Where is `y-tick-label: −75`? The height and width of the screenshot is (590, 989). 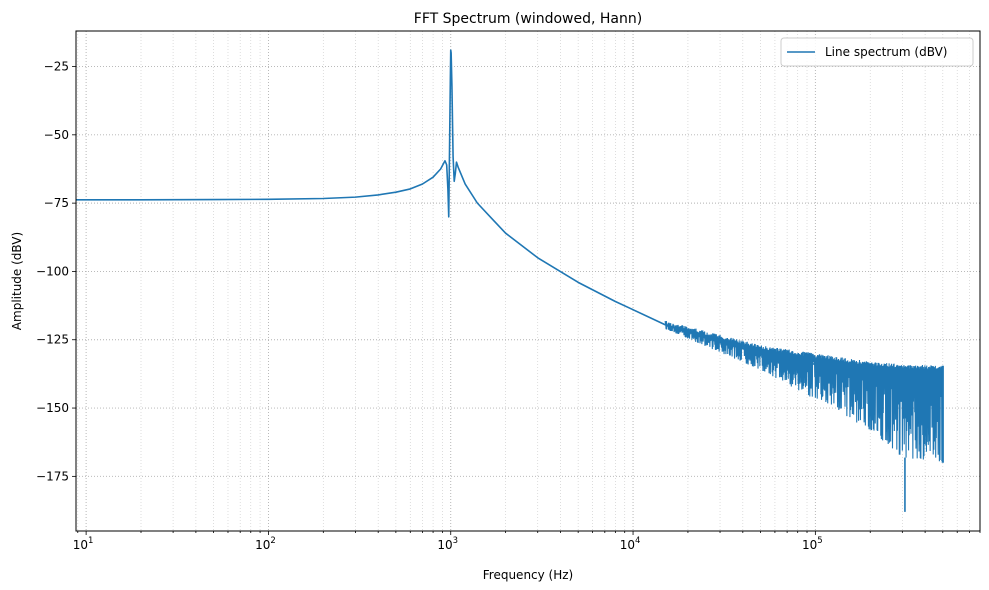 y-tick-label: −75 is located at coordinates (56, 203).